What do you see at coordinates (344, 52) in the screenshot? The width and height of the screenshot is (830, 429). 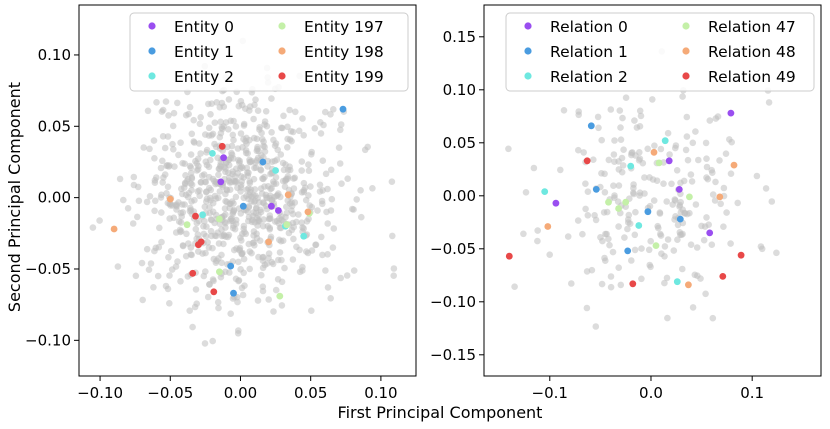 I see `legend-entry: Entity 198` at bounding box center [344, 52].